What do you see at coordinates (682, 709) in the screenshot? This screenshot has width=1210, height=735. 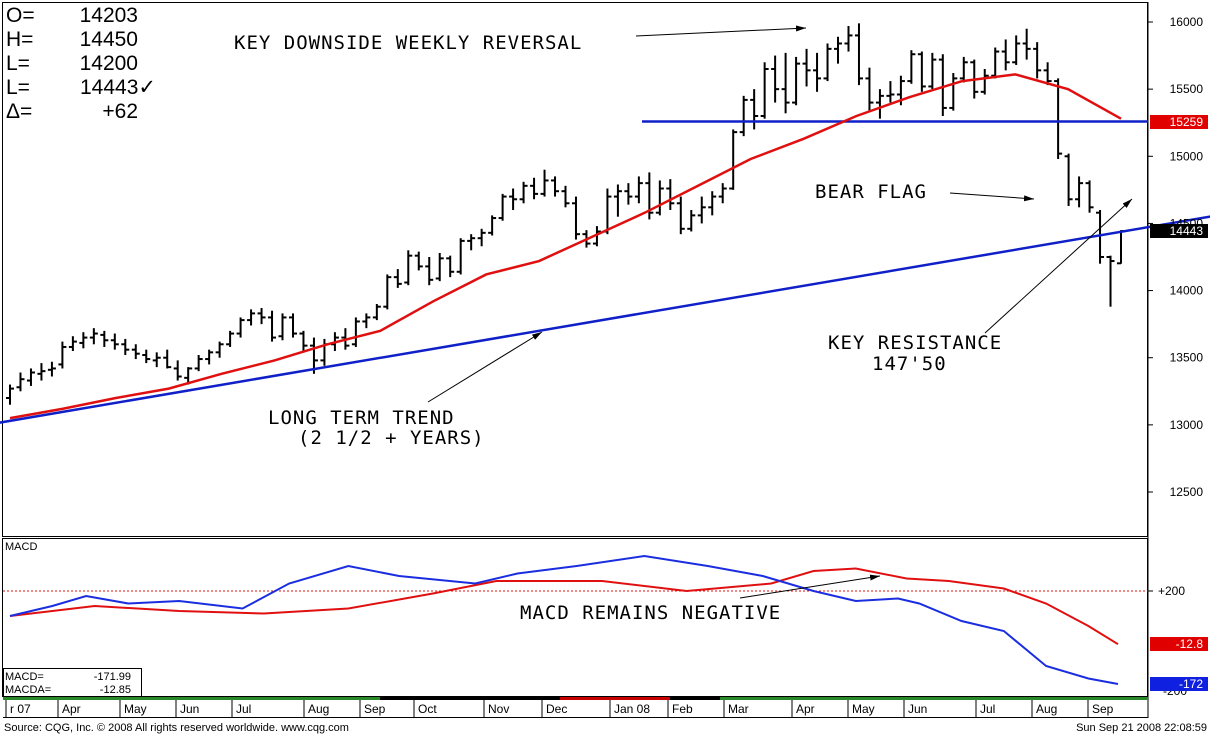 I see `month-label: Feb` at bounding box center [682, 709].